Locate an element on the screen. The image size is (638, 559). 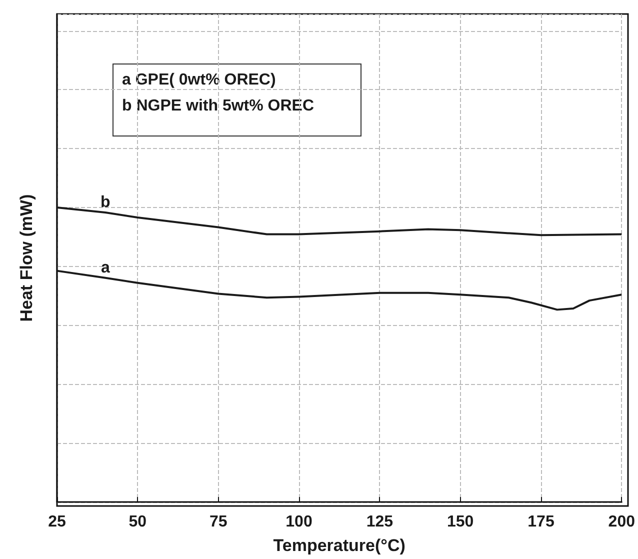
x-tick-label: 50 is located at coordinates (137, 522).